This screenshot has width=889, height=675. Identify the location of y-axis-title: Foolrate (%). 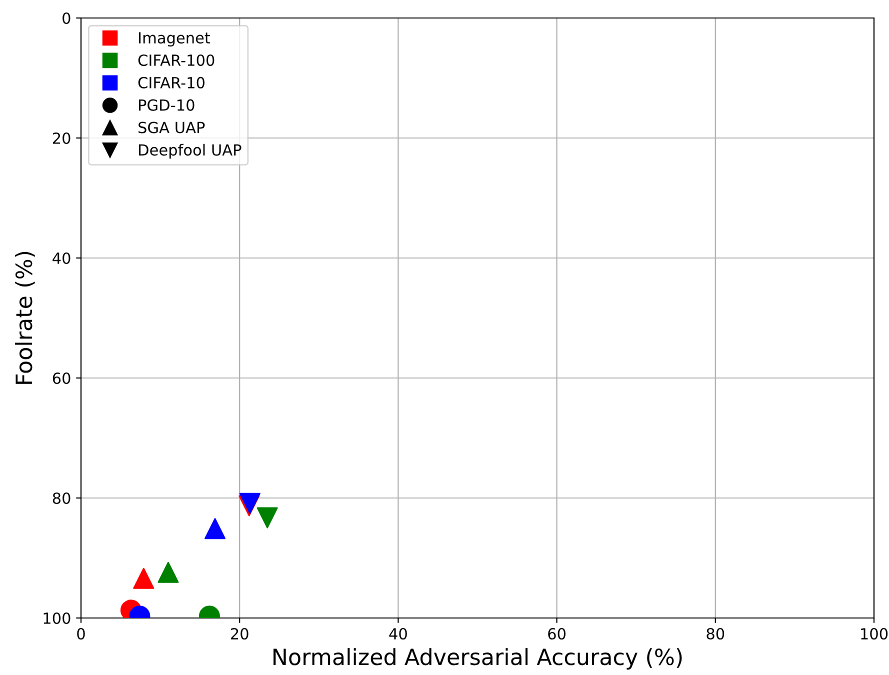
(25, 318).